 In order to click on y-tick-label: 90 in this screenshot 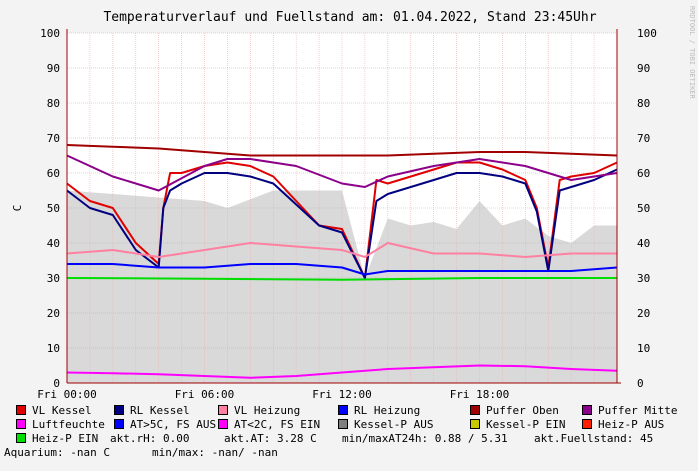, I will do `click(53, 68)`.